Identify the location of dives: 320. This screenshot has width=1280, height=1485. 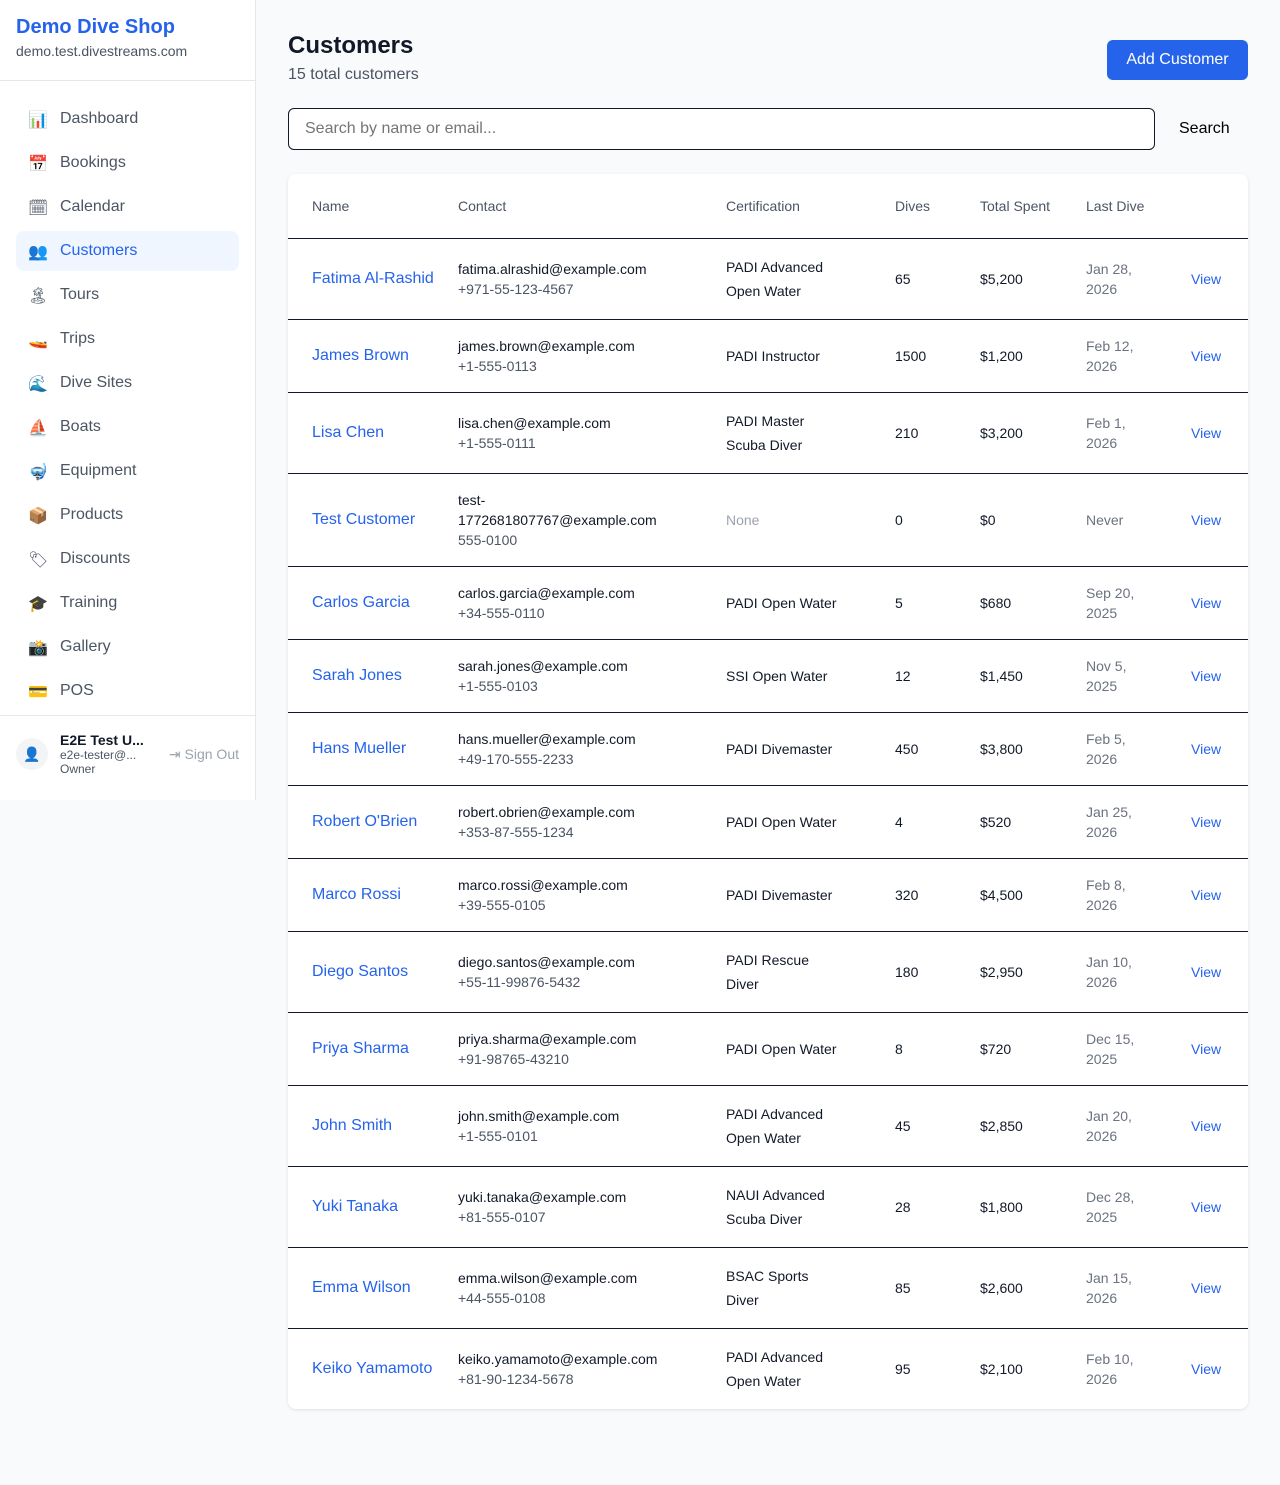
(913, 895).